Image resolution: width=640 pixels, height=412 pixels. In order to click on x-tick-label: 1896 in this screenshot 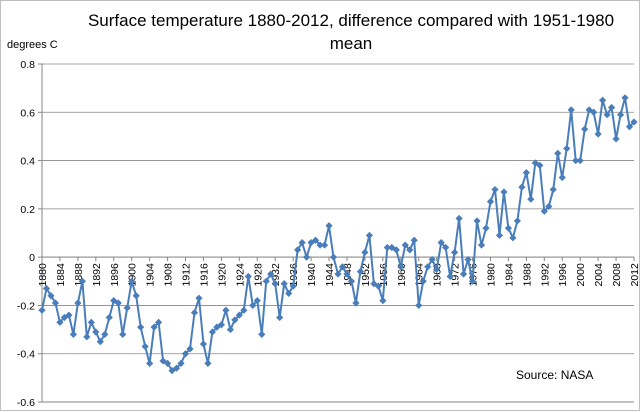, I will do `click(115, 275)`.